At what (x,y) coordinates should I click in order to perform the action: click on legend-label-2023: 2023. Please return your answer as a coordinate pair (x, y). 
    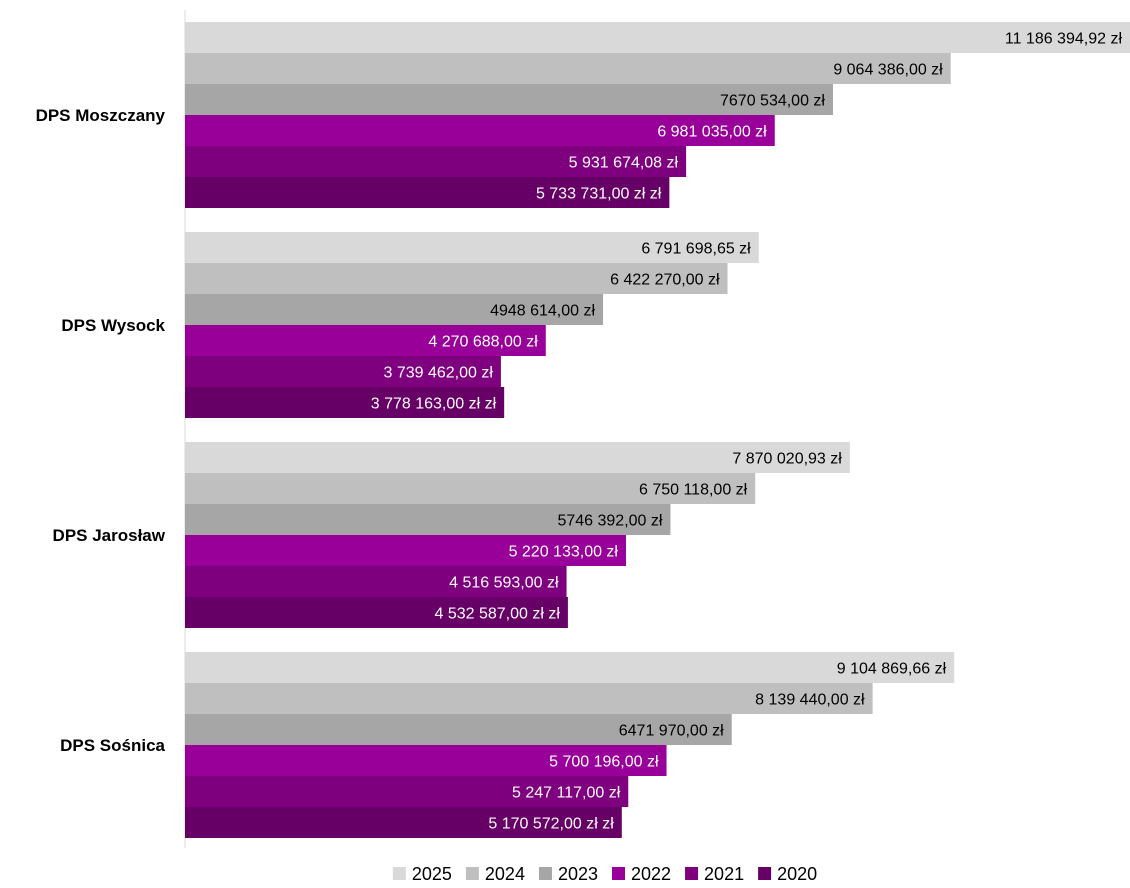
    Looking at the image, I should click on (578, 874).